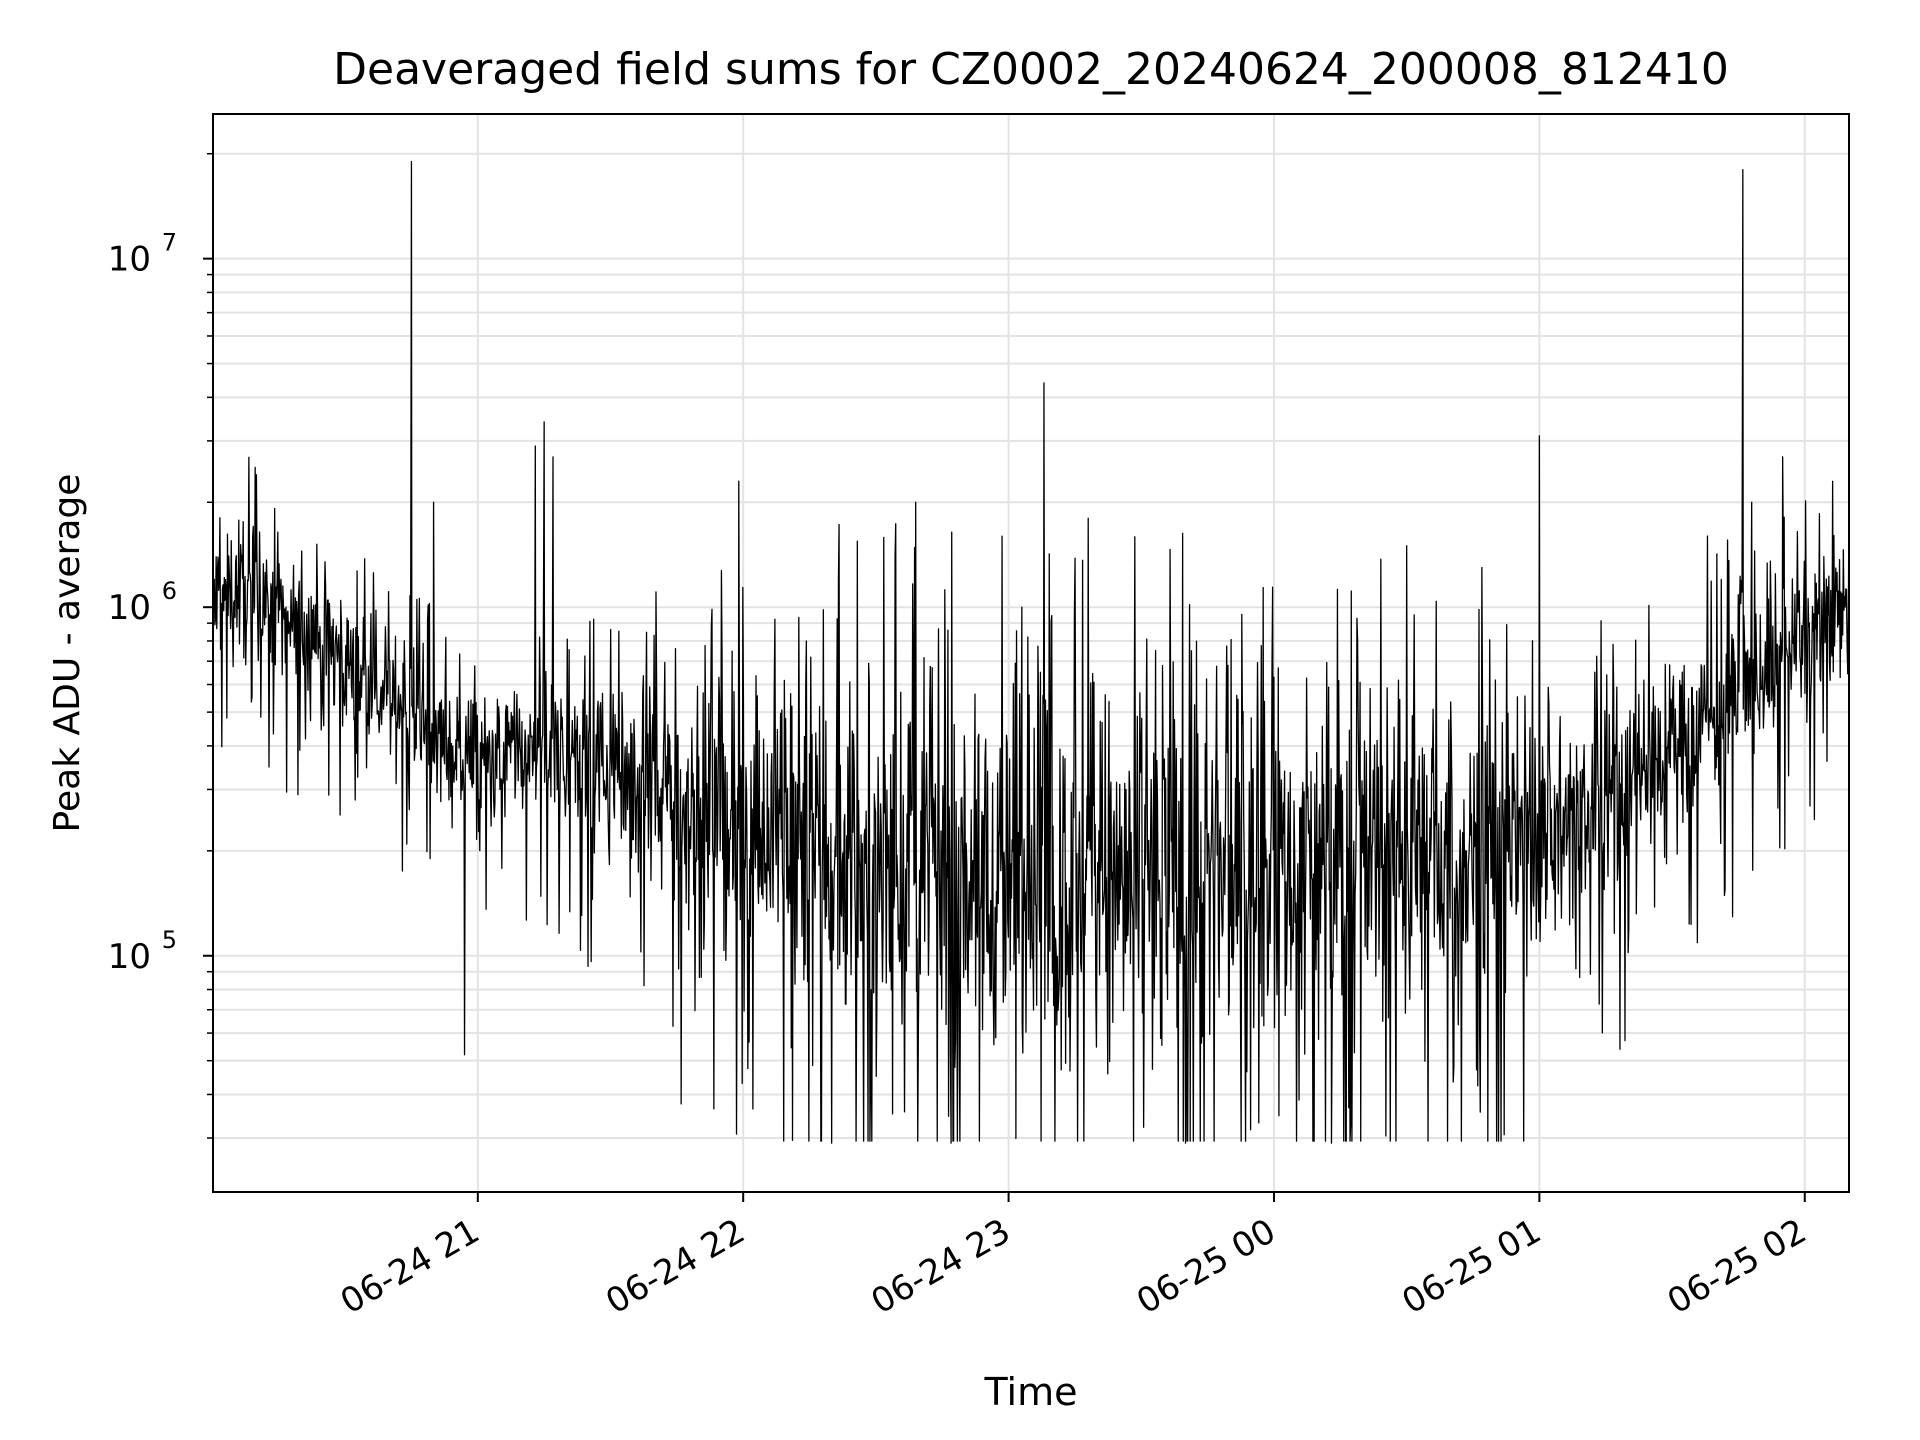  What do you see at coordinates (1031, 1392) in the screenshot?
I see `x-axis-label: Time` at bounding box center [1031, 1392].